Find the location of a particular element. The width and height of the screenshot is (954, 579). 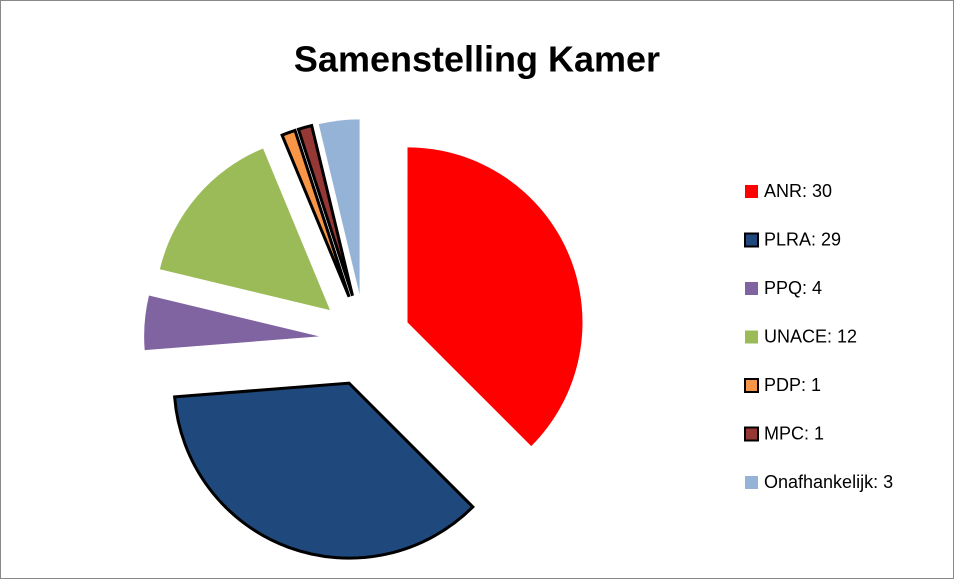

legend-label: UNACE: 12 is located at coordinates (810, 336).